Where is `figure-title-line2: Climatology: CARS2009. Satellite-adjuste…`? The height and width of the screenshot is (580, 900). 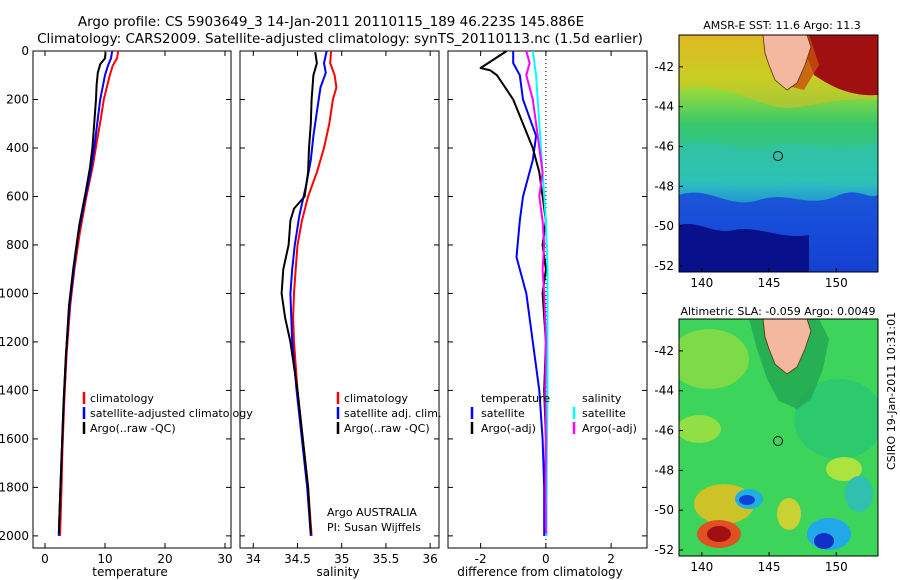
figure-title-line2: Climatology: CARS2009. Satellite-adjuste… is located at coordinates (340, 39).